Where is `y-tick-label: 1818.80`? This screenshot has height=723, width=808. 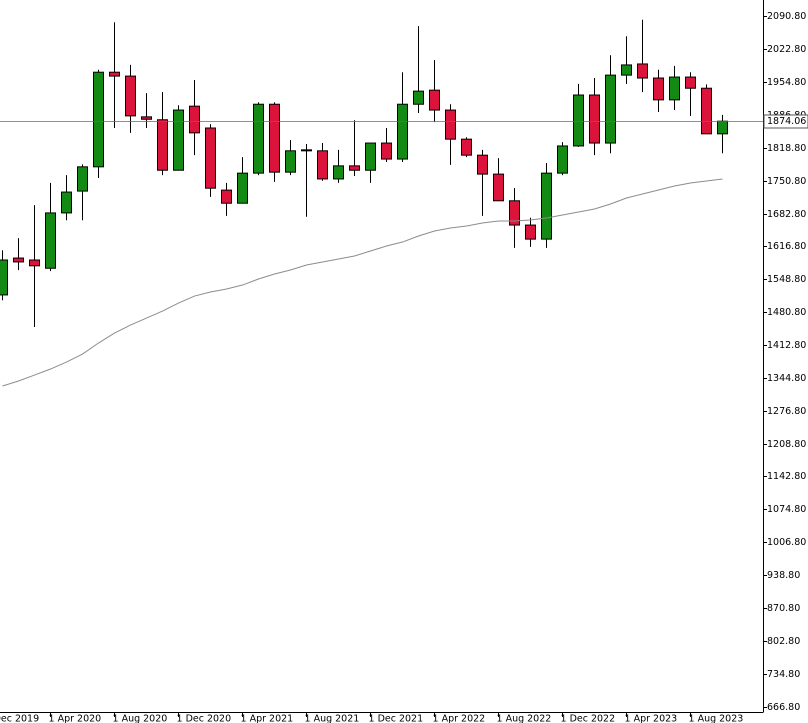 y-tick-label: 1818.80 is located at coordinates (786, 148).